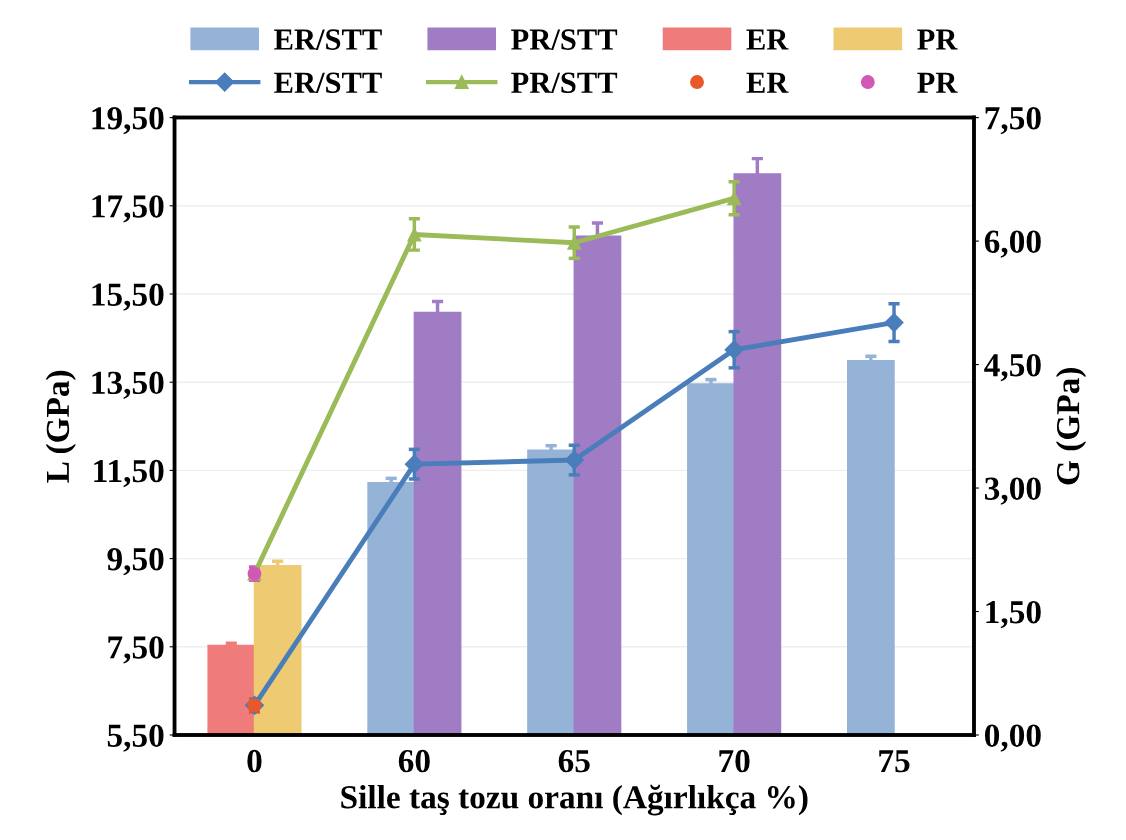 The height and width of the screenshot is (840, 1126). What do you see at coordinates (1012, 367) in the screenshot?
I see `y2-tick-label: 4,50` at bounding box center [1012, 367].